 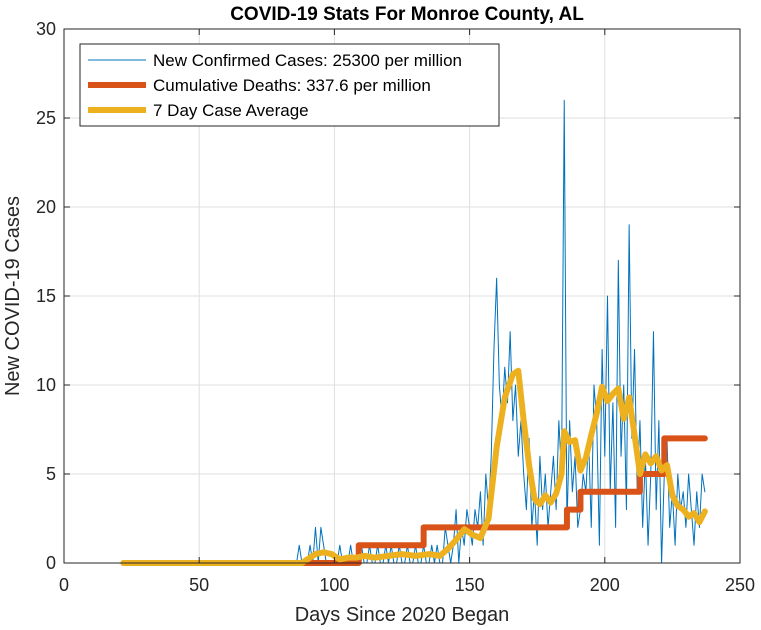 What do you see at coordinates (51, 474) in the screenshot?
I see `y-tick-label: 5` at bounding box center [51, 474].